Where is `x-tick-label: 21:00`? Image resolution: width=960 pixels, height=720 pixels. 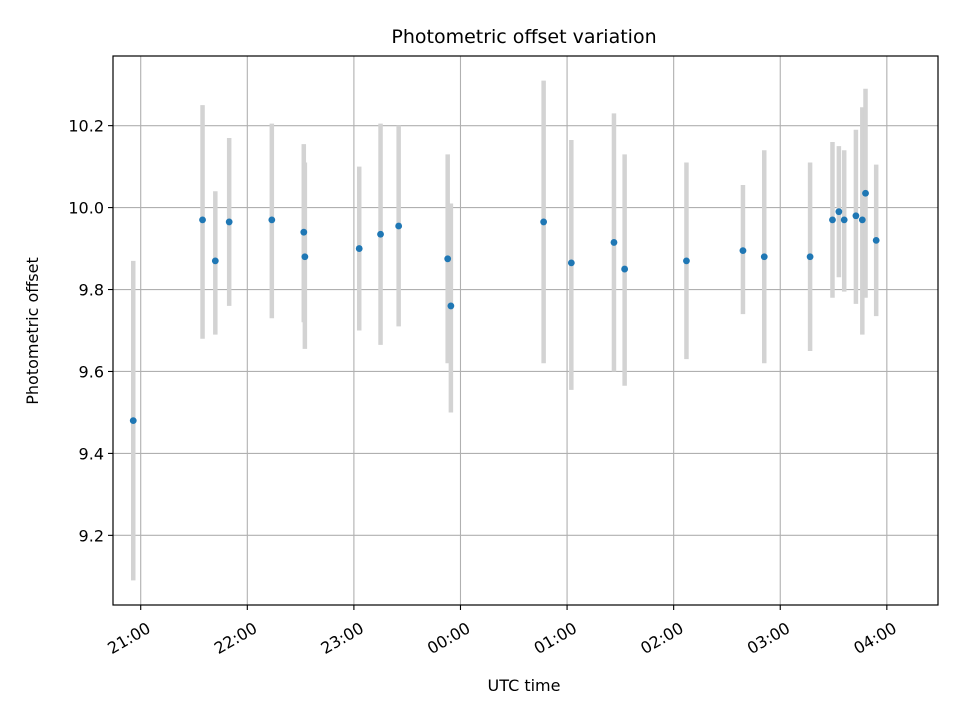
x-tick-label: 21:00 is located at coordinates (128, 638).